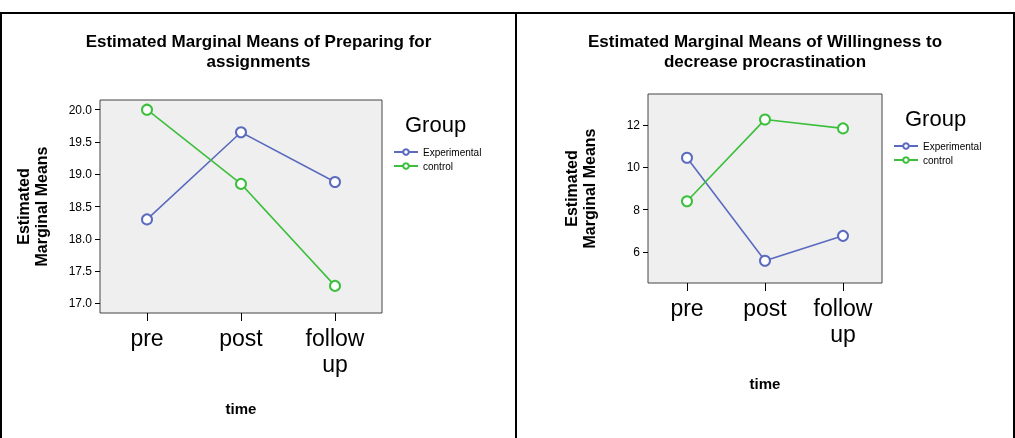 Image resolution: width=1015 pixels, height=438 pixels. What do you see at coordinates (633, 124) in the screenshot?
I see `y-tick-label: 12` at bounding box center [633, 124].